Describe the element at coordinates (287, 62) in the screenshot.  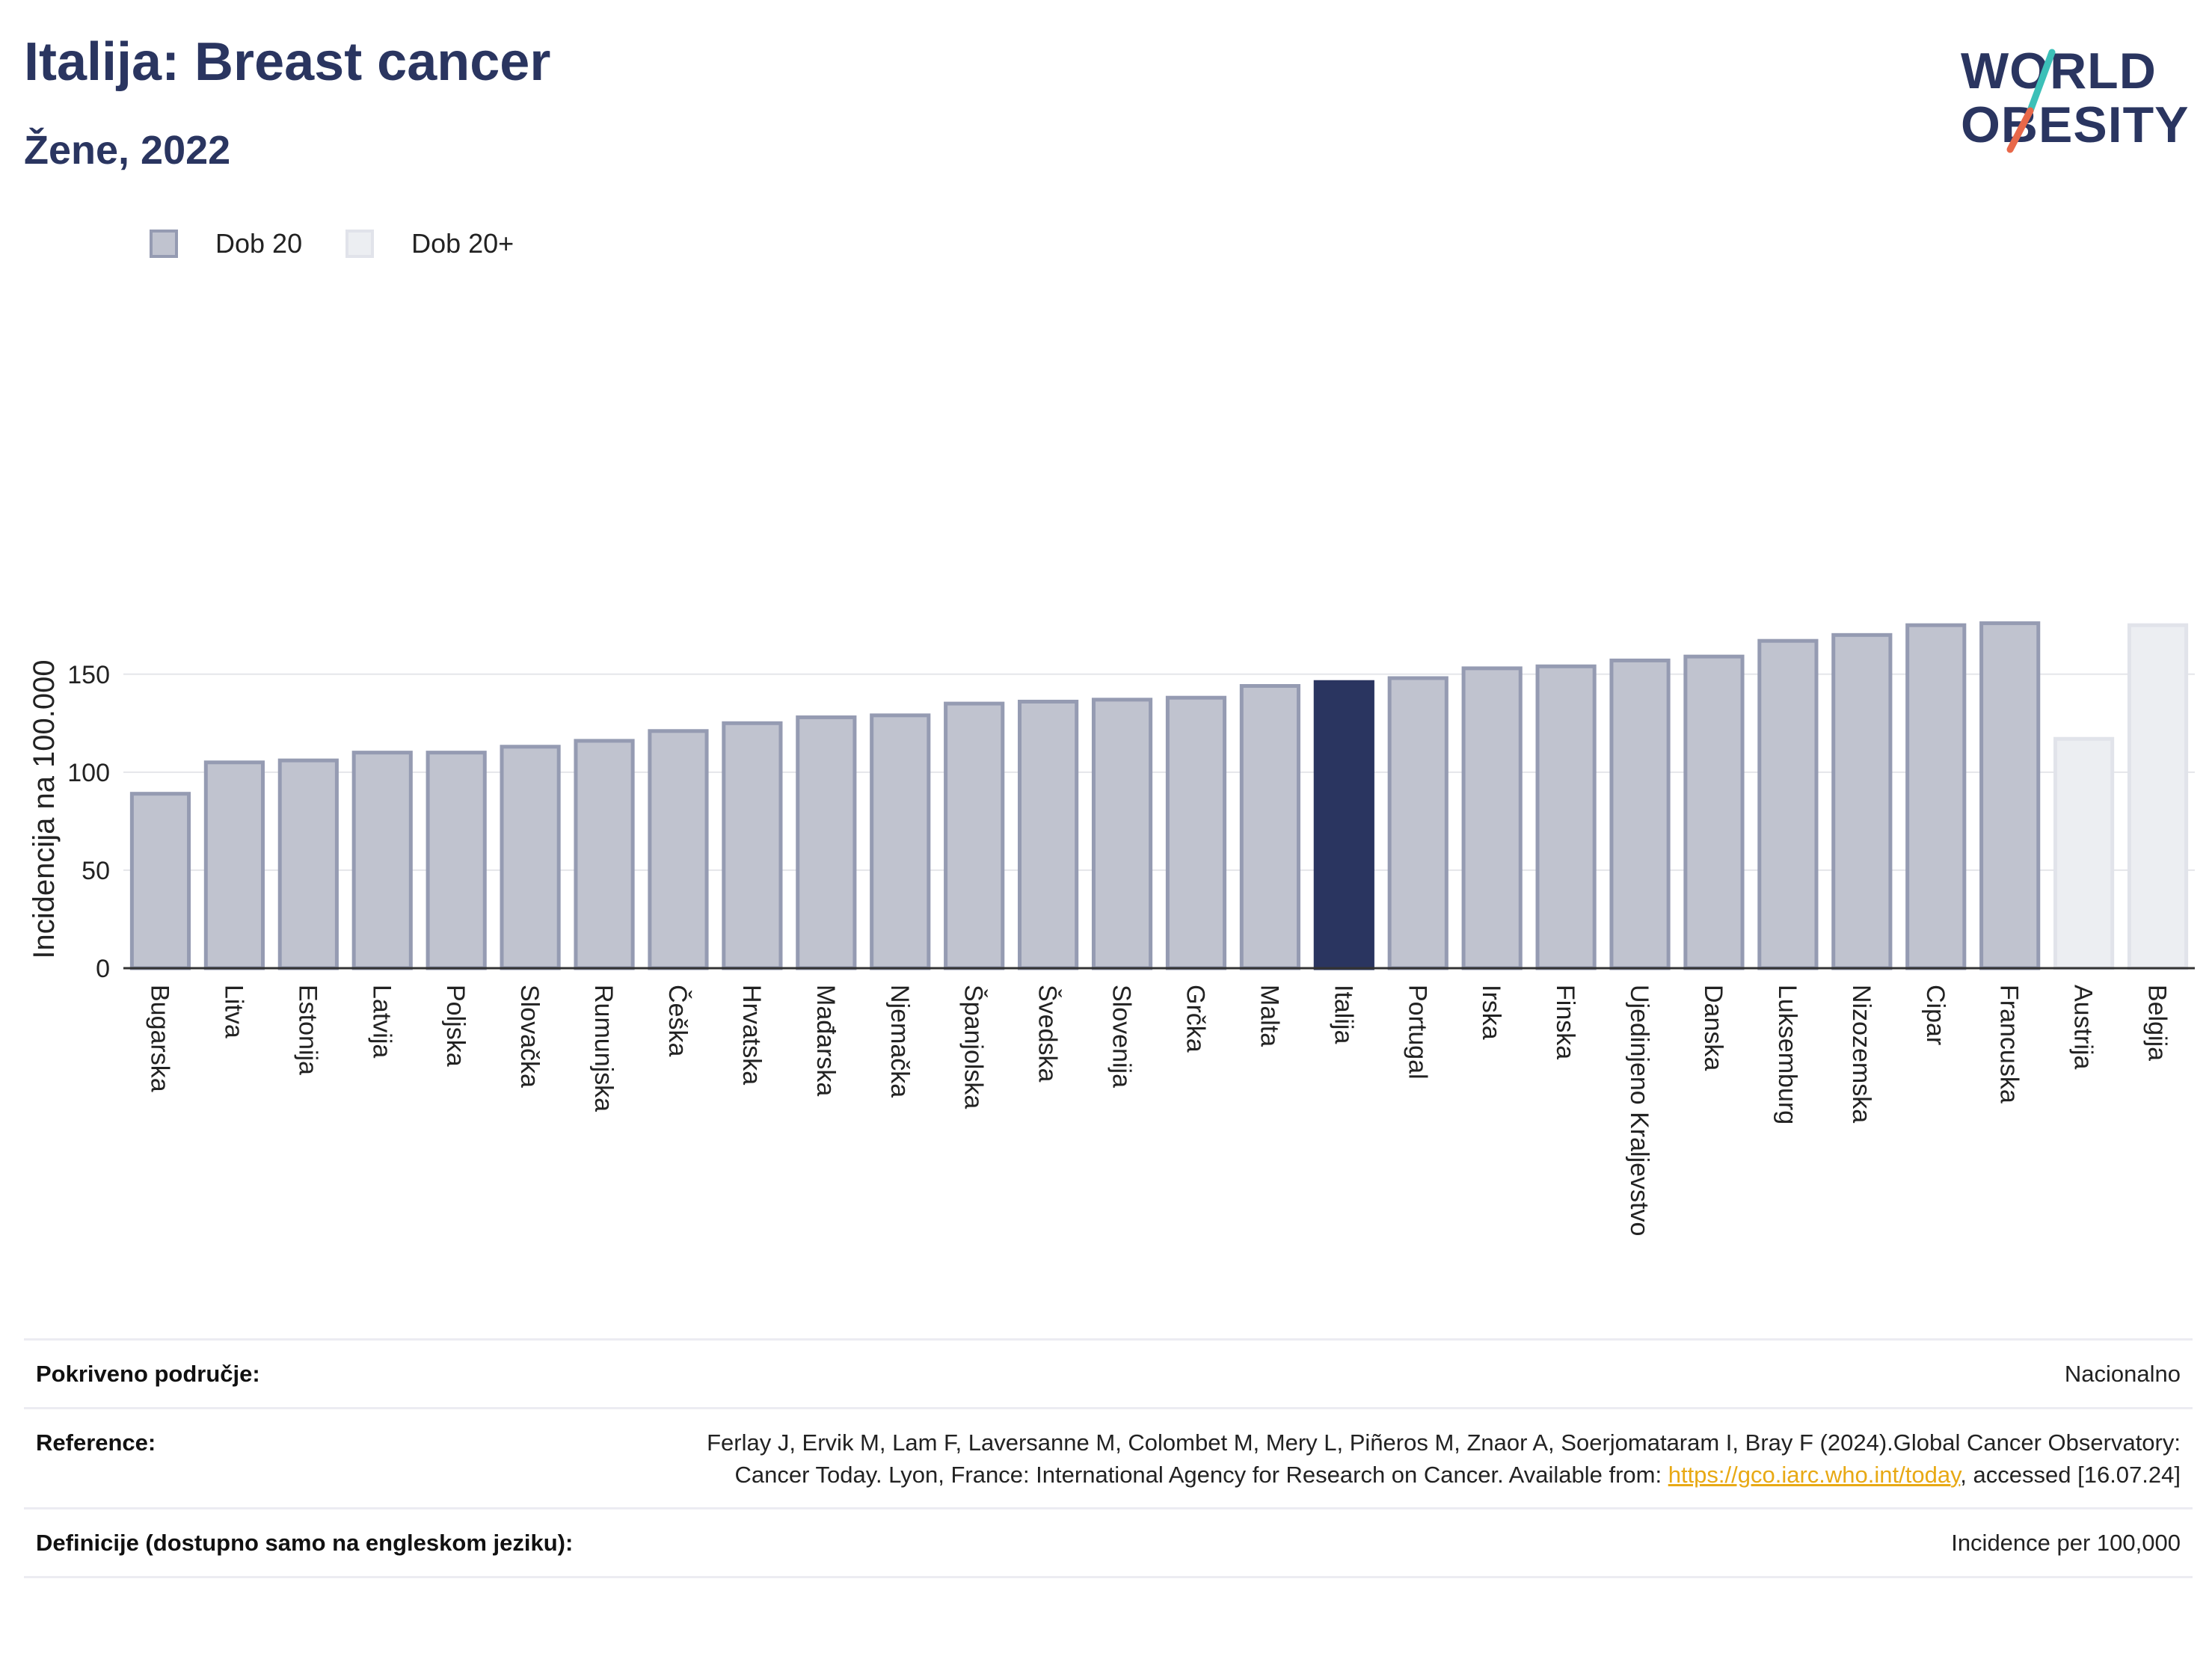
I see `chart-title: Italija: Breast cancer` at that location.